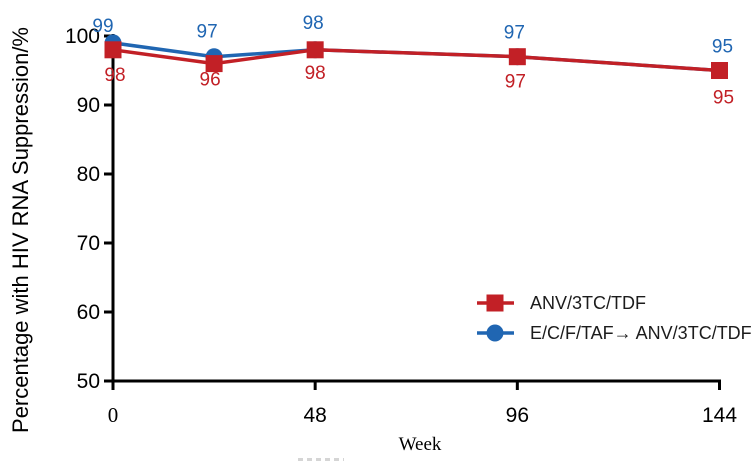  What do you see at coordinates (641, 333) in the screenshot?
I see `legend-label-ecftaf: E/C/F/TAF→ ANV/3TC/TDF` at bounding box center [641, 333].